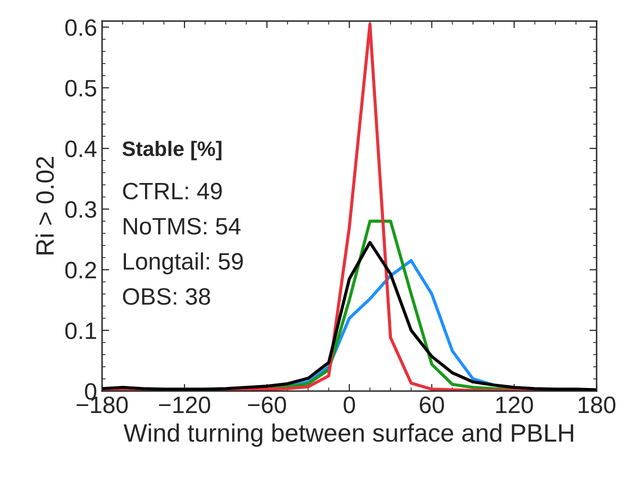 Image resolution: width=634 pixels, height=490 pixels. I want to click on y-tick-label: 0.1, so click(80, 331).